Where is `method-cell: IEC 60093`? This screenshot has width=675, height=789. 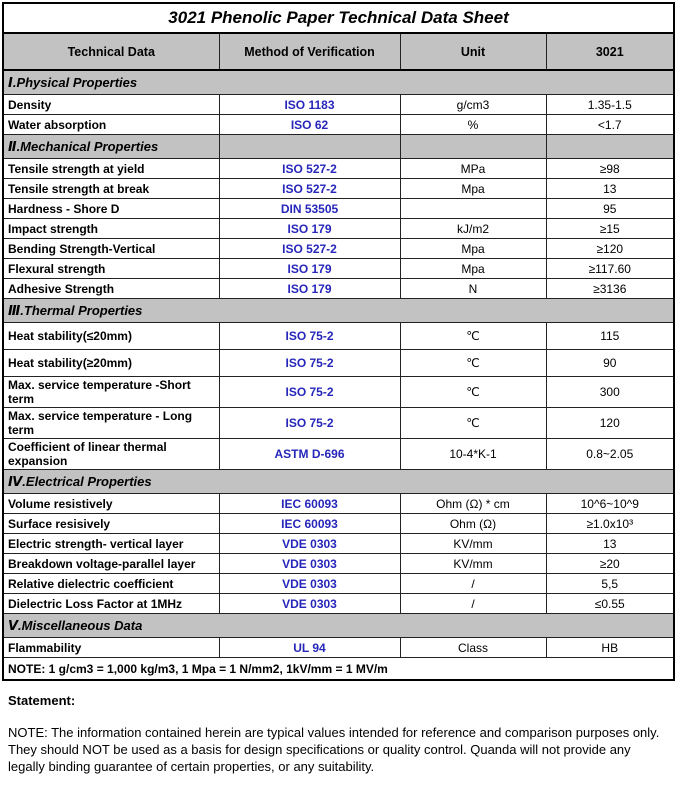
method-cell: IEC 60093 is located at coordinates (309, 503).